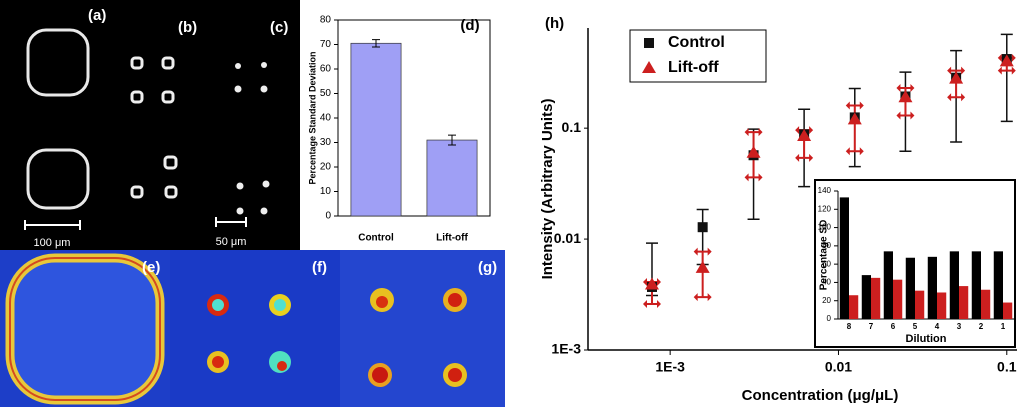 This screenshot has height=407, width=1017. What do you see at coordinates (825, 208) in the screenshot?
I see `y-tick-label: 120` at bounding box center [825, 208].